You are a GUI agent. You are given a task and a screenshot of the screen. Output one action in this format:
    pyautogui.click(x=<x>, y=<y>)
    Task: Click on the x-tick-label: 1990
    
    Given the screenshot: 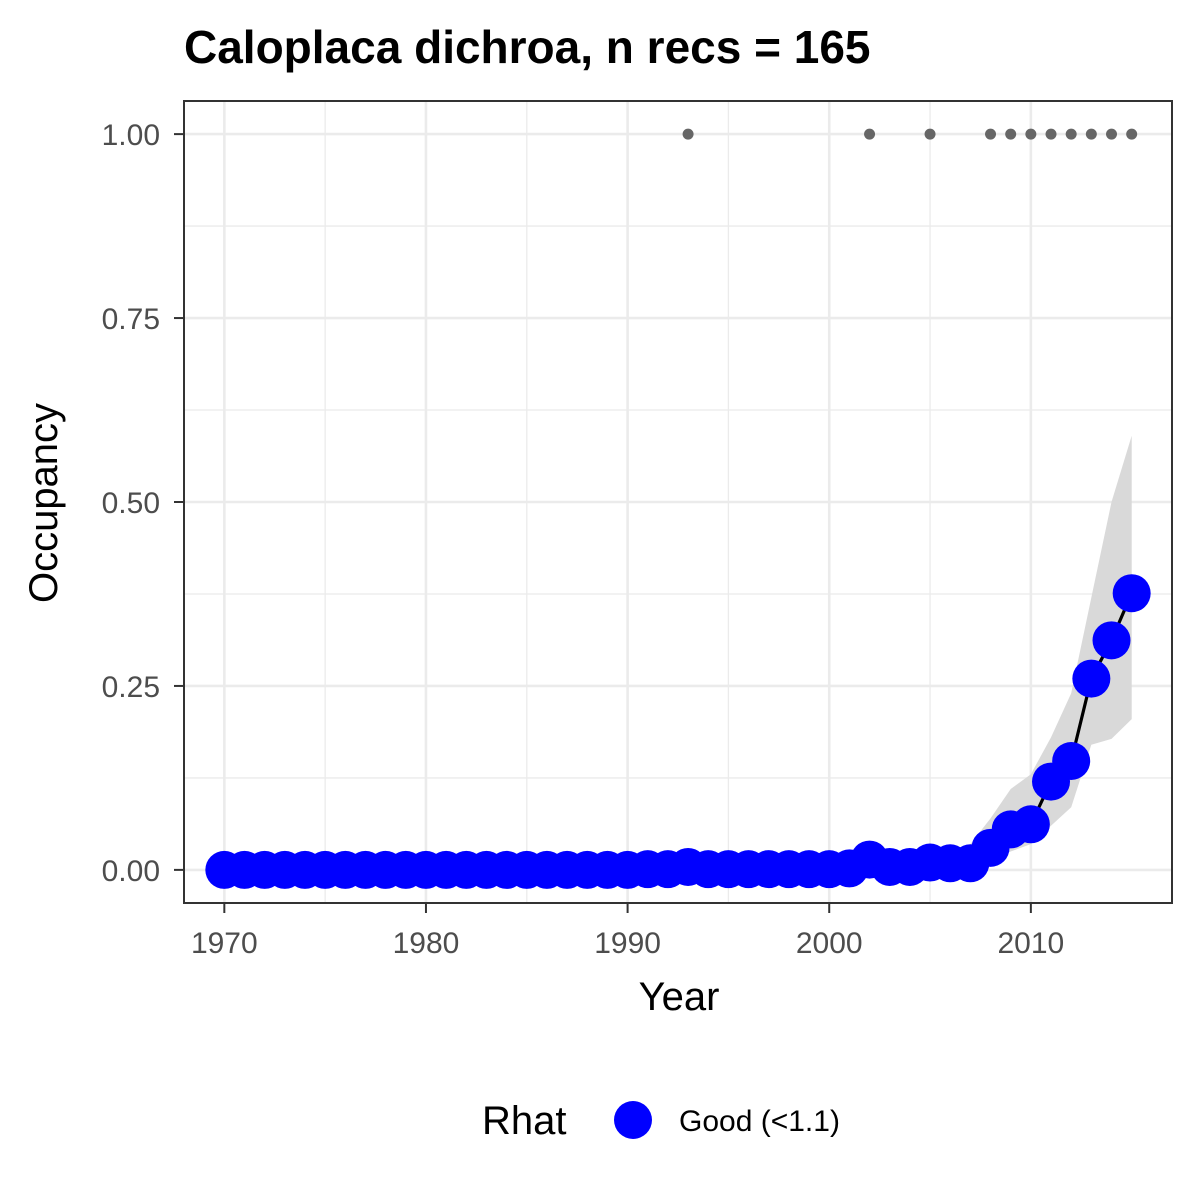 What is the action you would take?
    pyautogui.click(x=627, y=943)
    